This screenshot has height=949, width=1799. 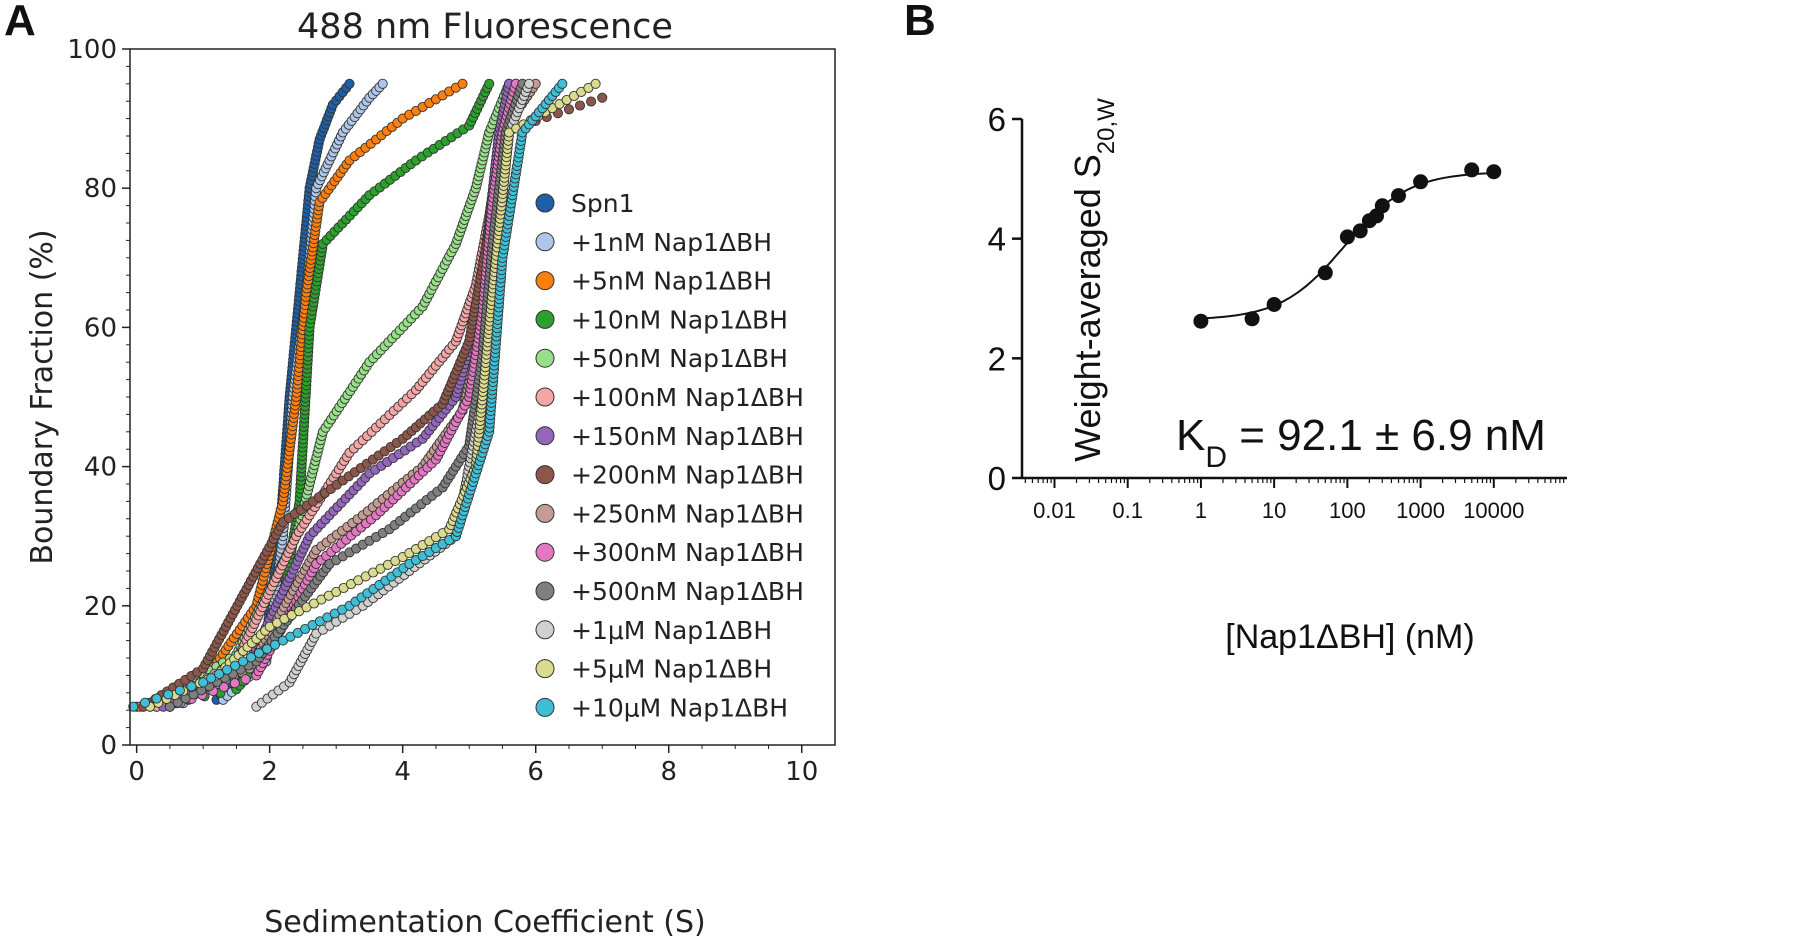 I want to click on legend-item: +300nM Nap1ΔBH, so click(x=669, y=552).